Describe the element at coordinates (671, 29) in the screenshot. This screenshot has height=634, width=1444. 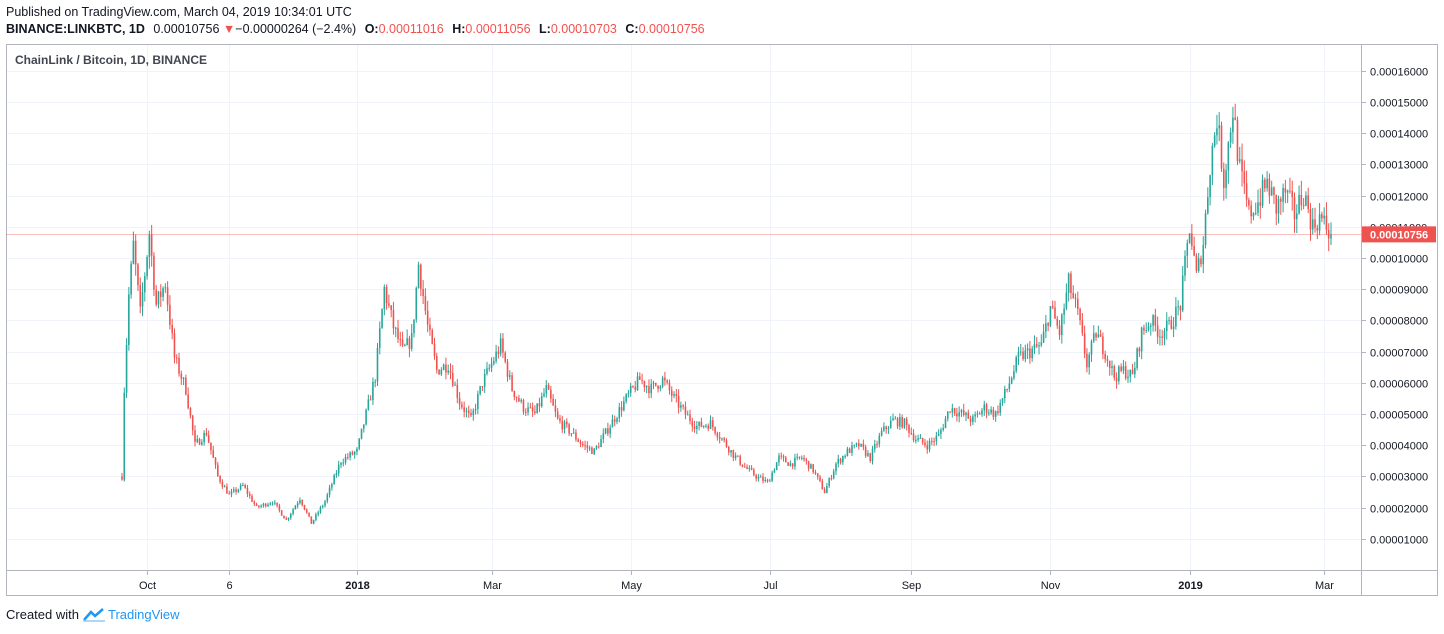
I see `close-value: 0.00010756` at that location.